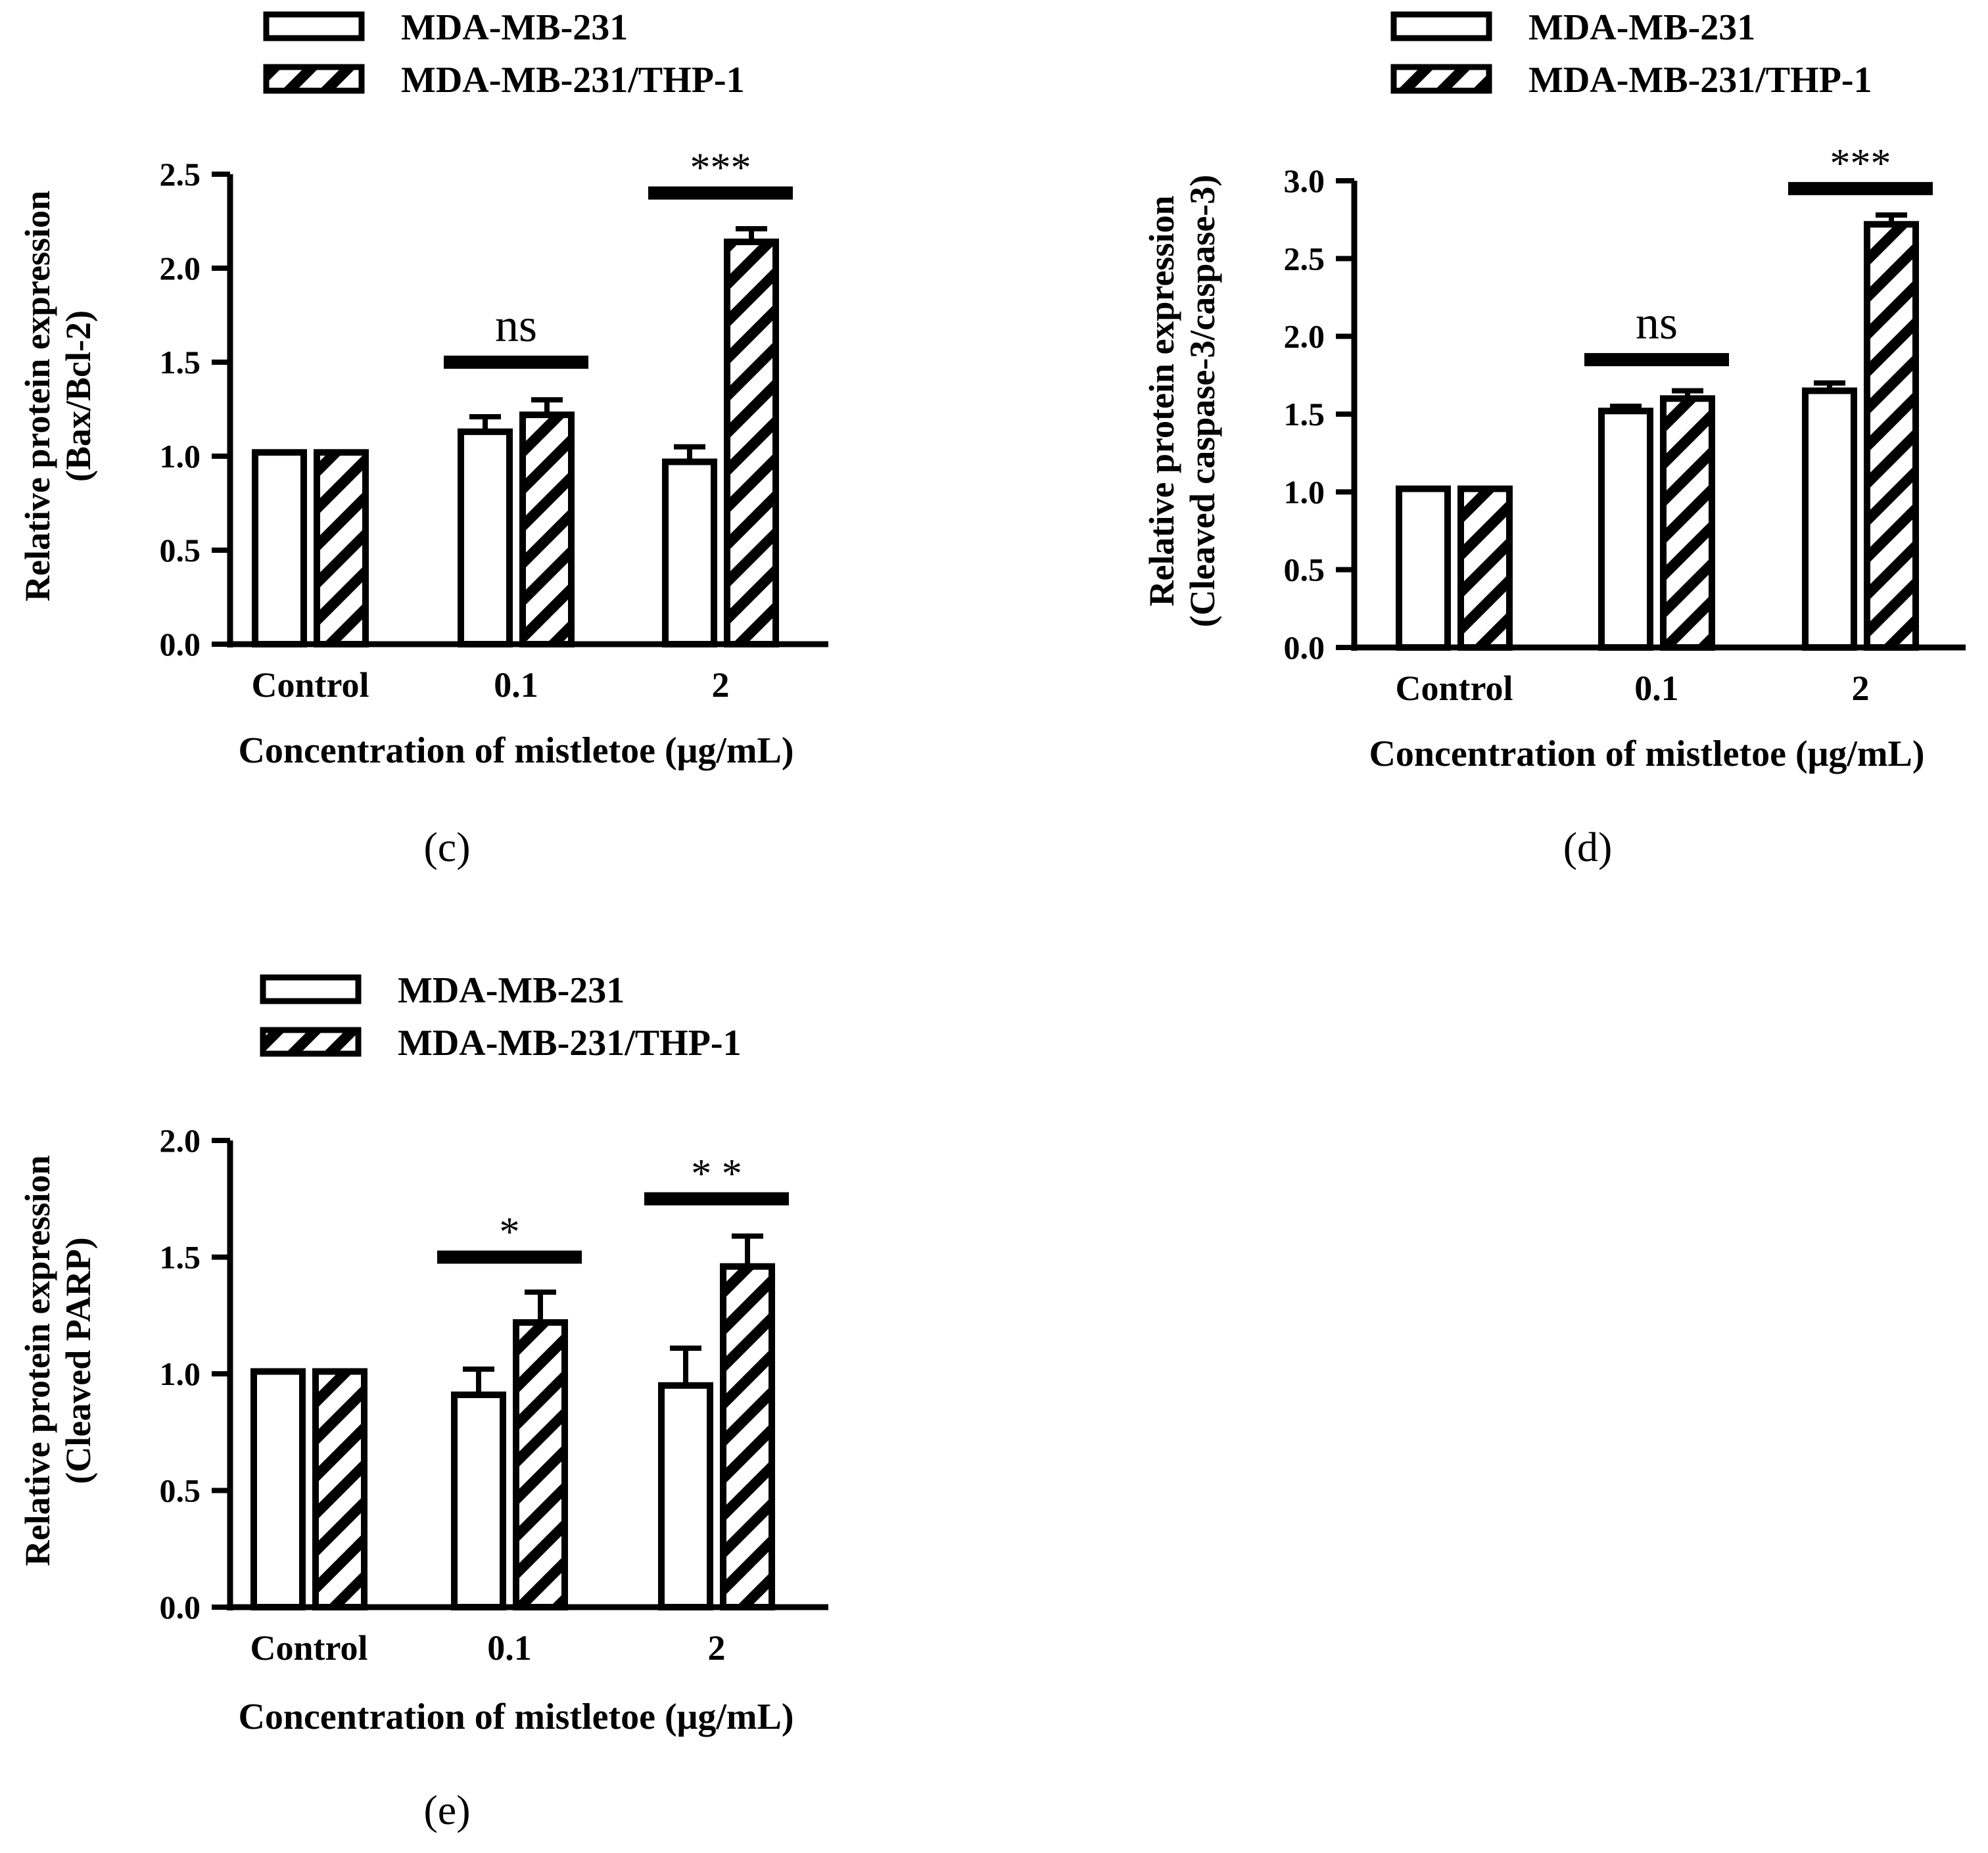 The width and height of the screenshot is (1988, 1853). What do you see at coordinates (1588, 847) in the screenshot?
I see `panel-label: (d)` at bounding box center [1588, 847].